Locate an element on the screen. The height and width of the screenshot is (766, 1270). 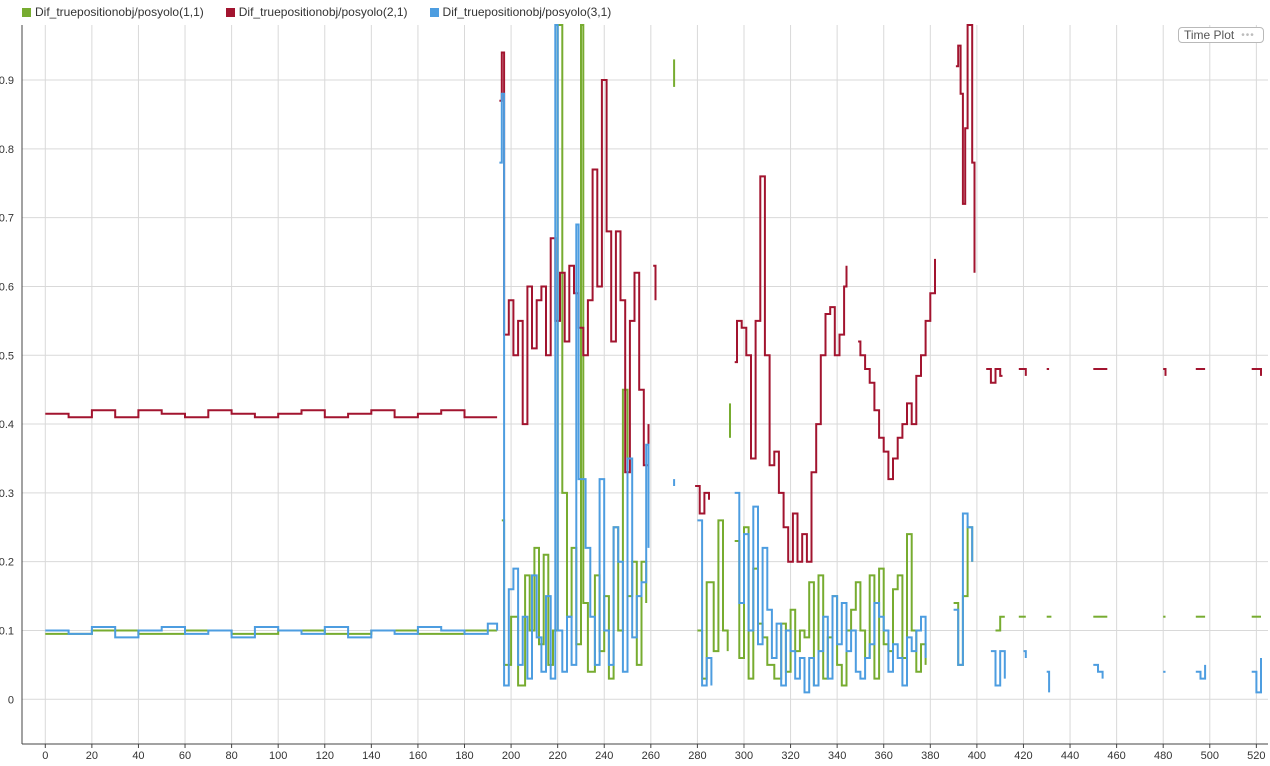
x-tick-label: 200 is located at coordinates (511, 756).